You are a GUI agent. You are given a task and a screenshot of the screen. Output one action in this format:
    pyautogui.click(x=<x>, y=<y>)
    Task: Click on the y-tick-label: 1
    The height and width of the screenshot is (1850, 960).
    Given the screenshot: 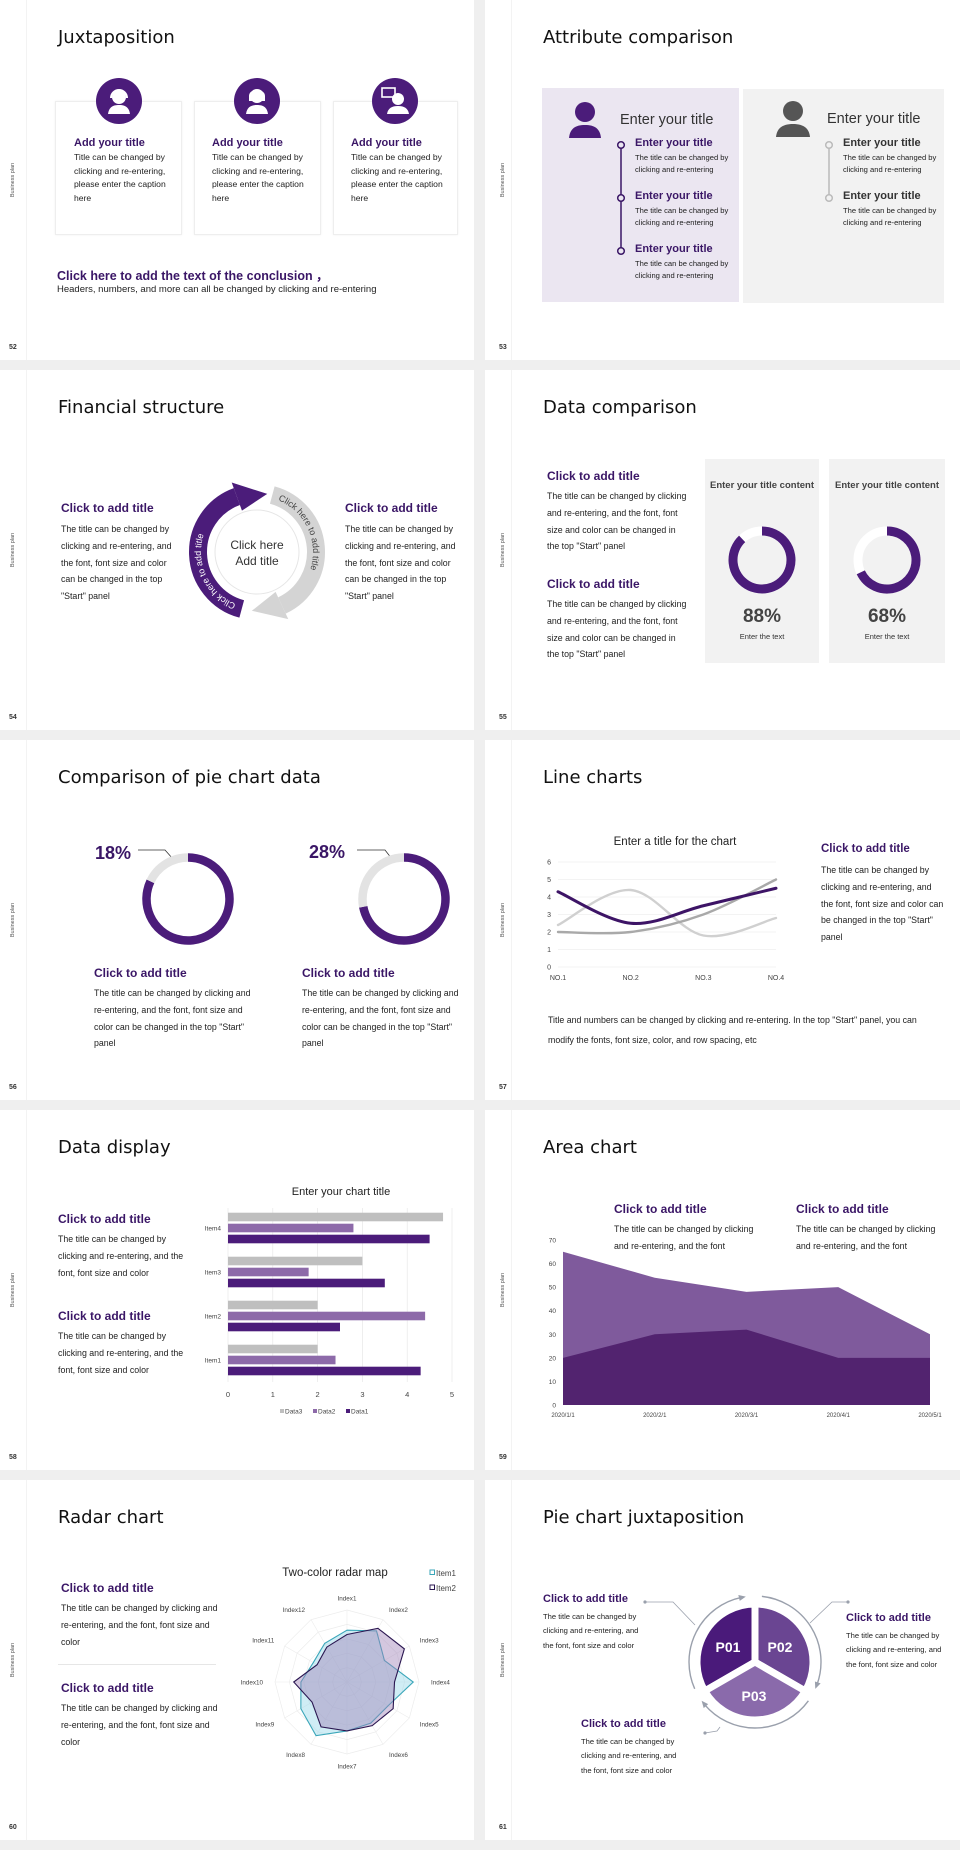 What is the action you would take?
    pyautogui.click(x=549, y=950)
    